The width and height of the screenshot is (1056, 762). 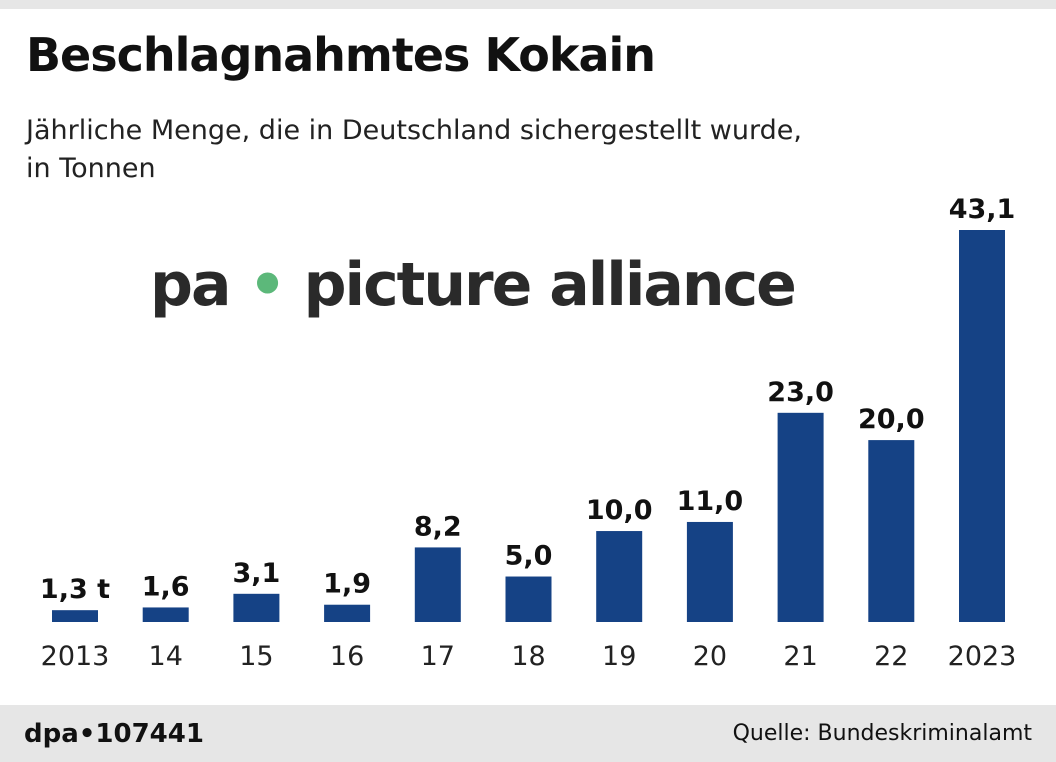 What do you see at coordinates (190, 285) in the screenshot?
I see `watermark-left: pa` at bounding box center [190, 285].